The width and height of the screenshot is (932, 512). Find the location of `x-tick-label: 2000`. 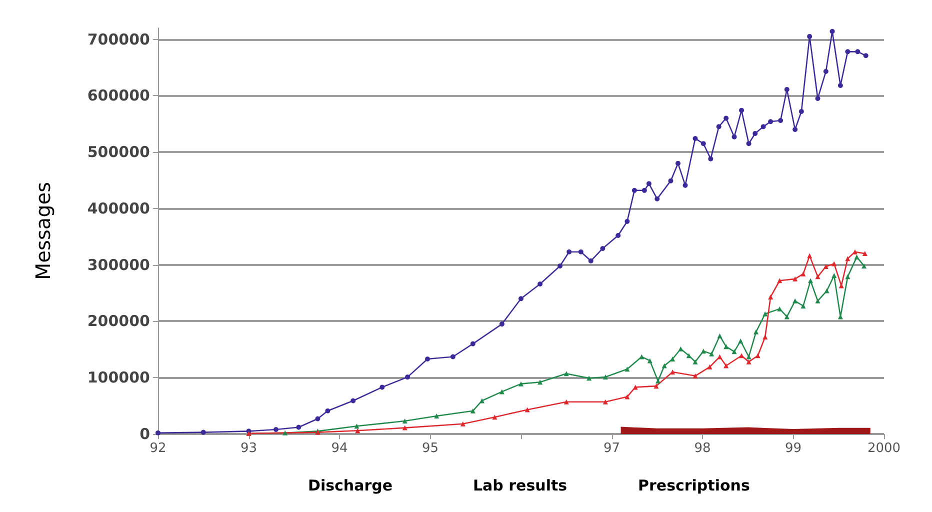

x-tick-label: 2000 is located at coordinates (884, 448).